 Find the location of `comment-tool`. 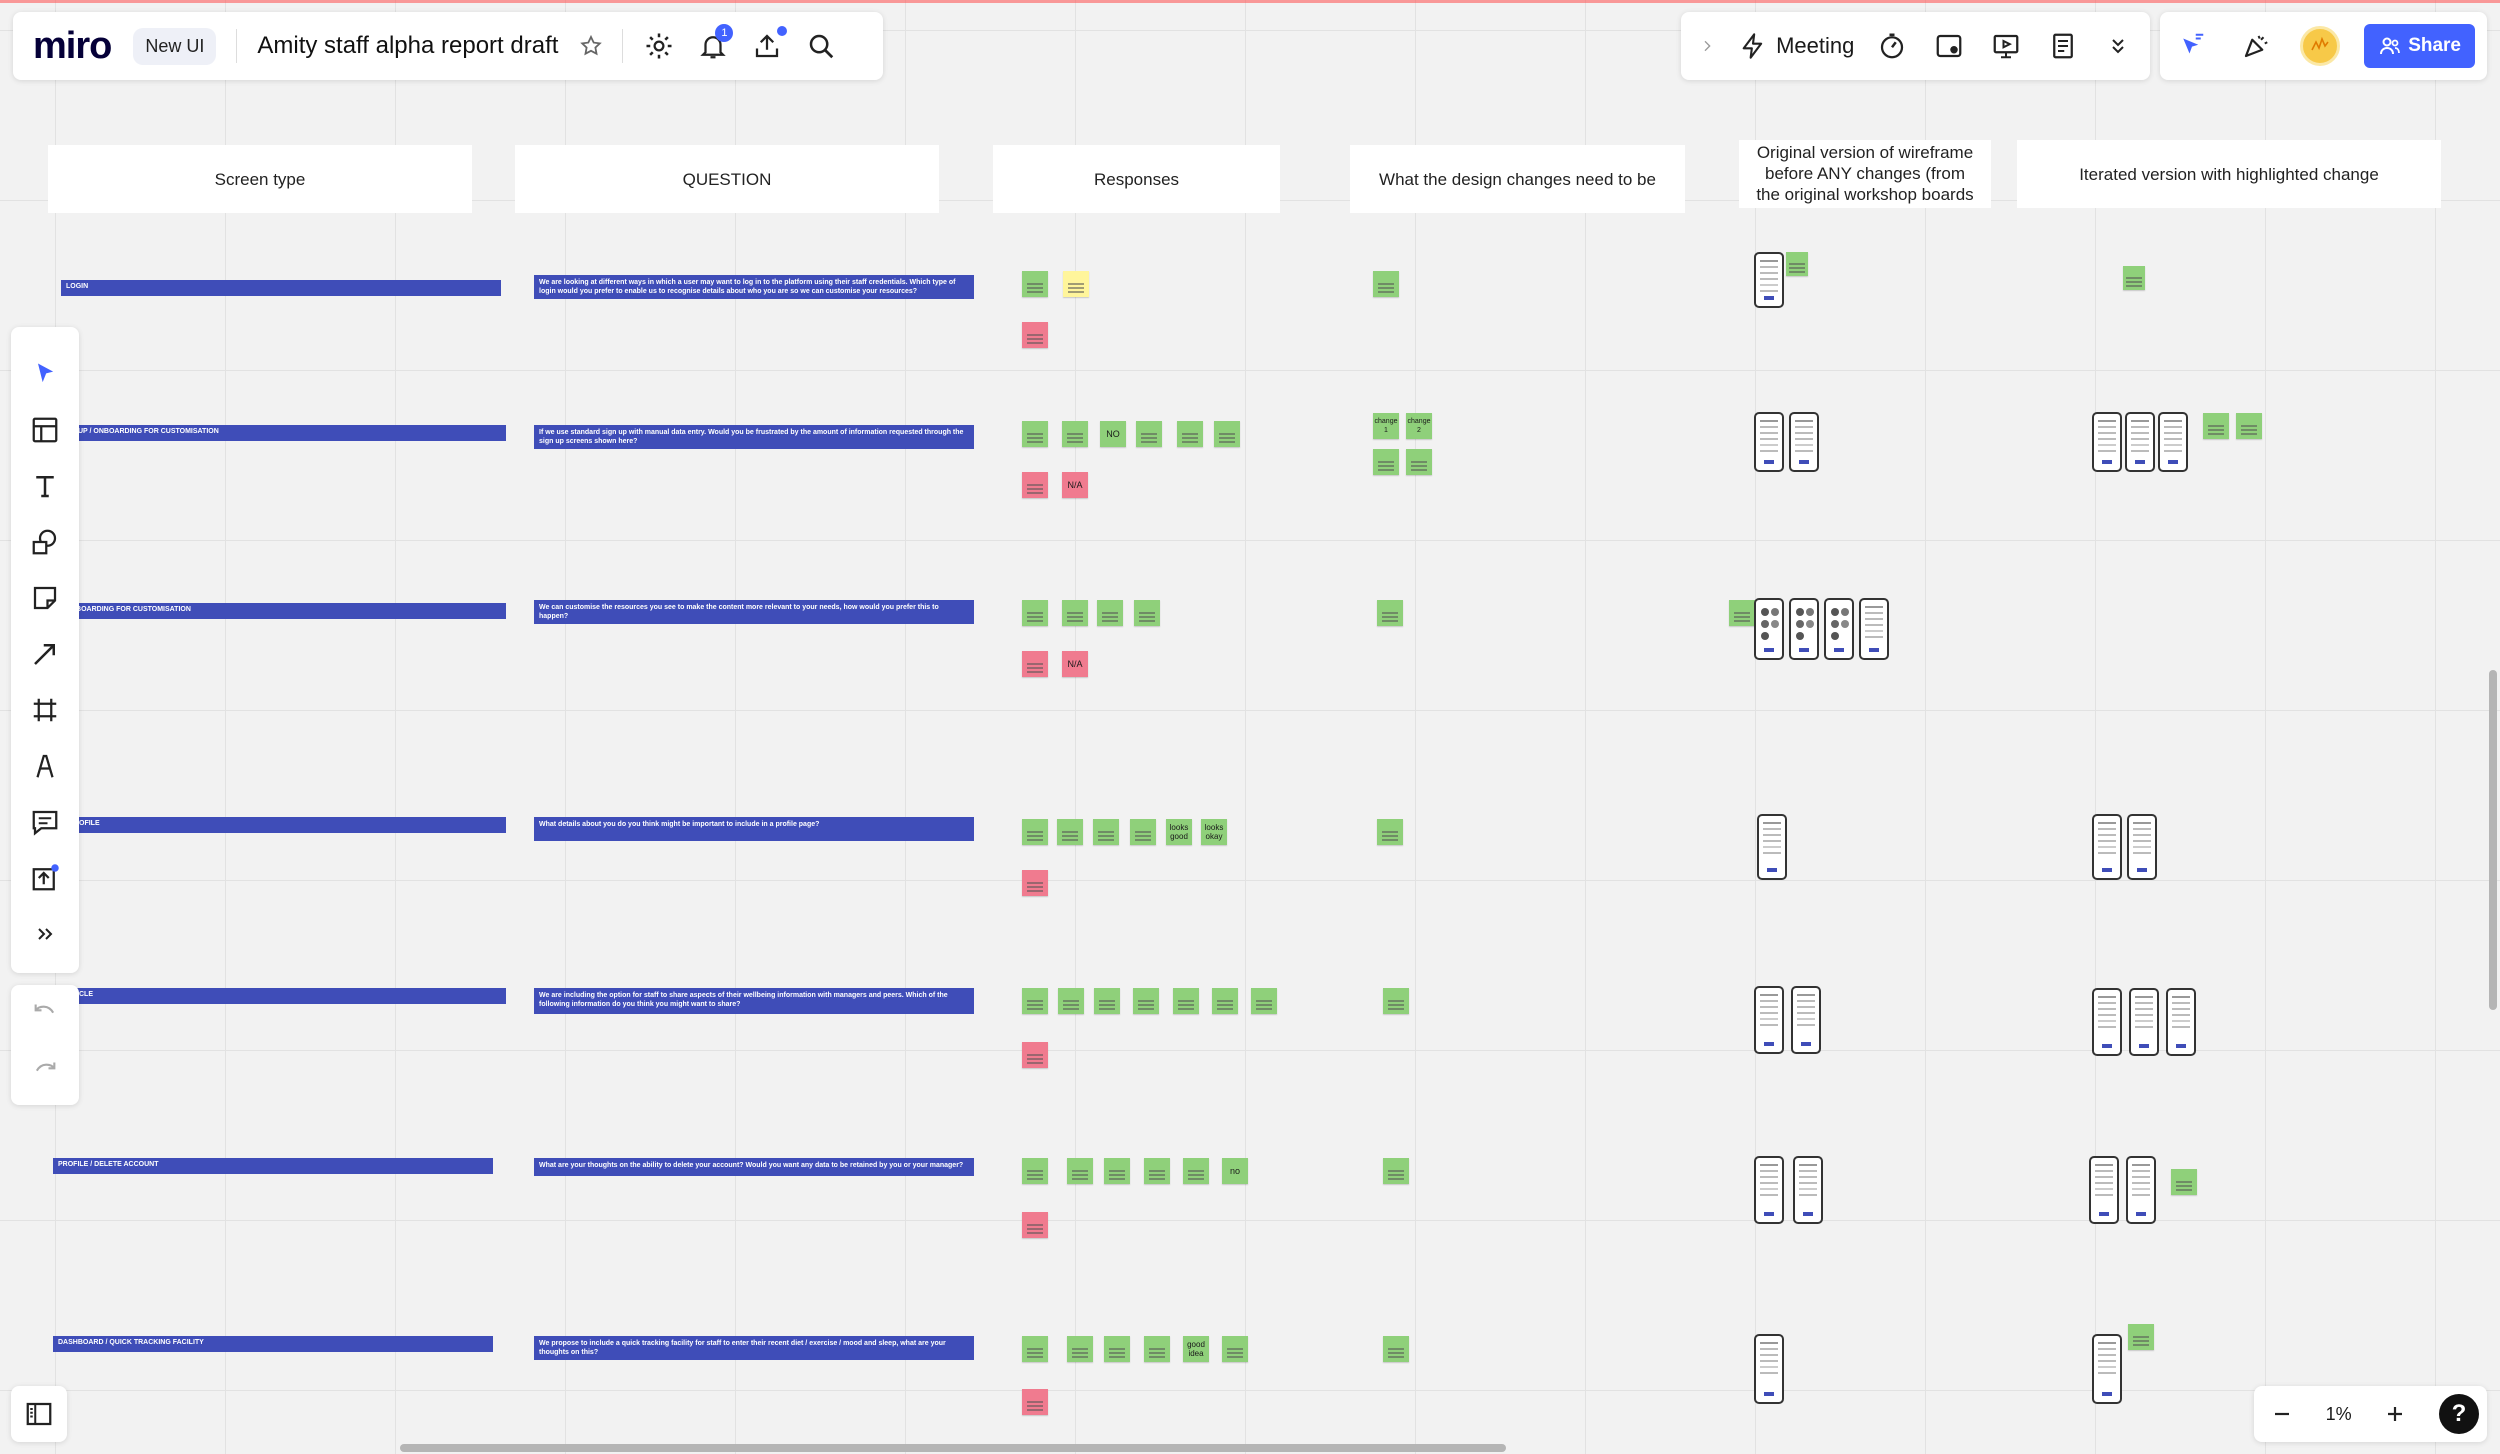

comment-tool is located at coordinates (45, 822).